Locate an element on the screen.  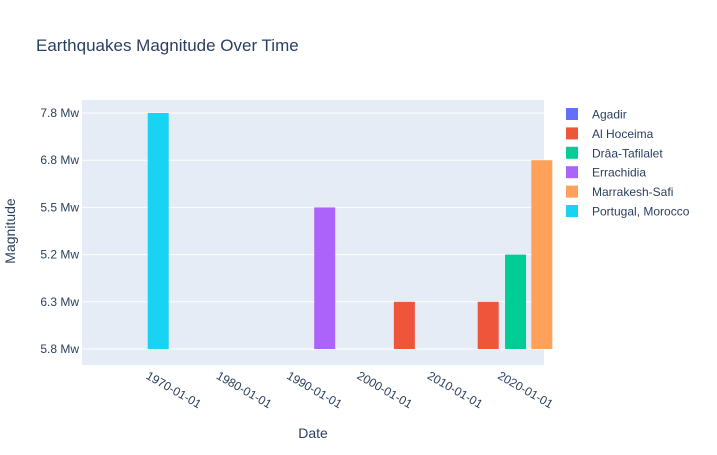
x-tick-label: 1980-01-01 is located at coordinates (244, 389).